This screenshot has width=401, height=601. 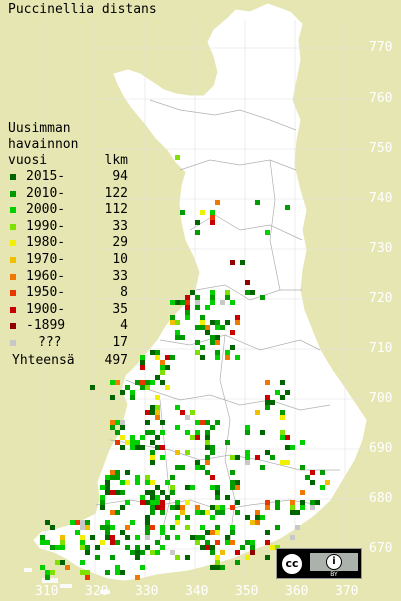 I want to click on legend-total-label: Yhteensä, so click(x=43, y=360).